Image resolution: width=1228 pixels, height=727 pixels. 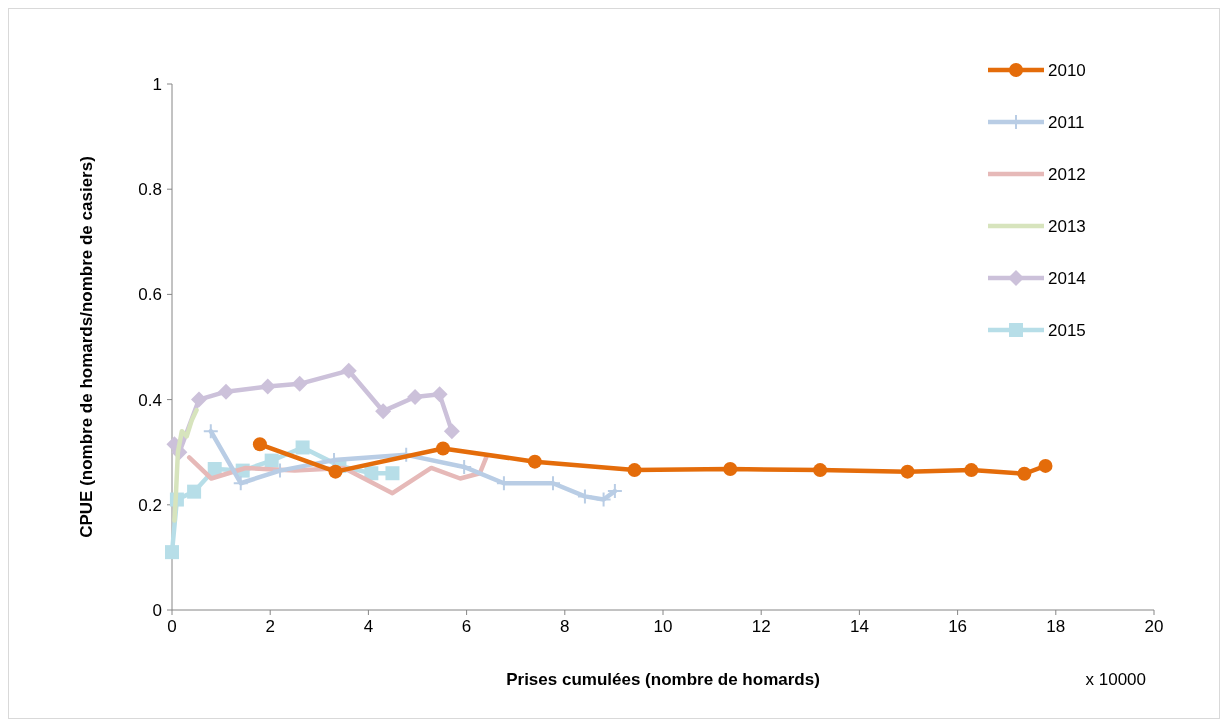 I want to click on legend-label: 2012, so click(x=1067, y=174).